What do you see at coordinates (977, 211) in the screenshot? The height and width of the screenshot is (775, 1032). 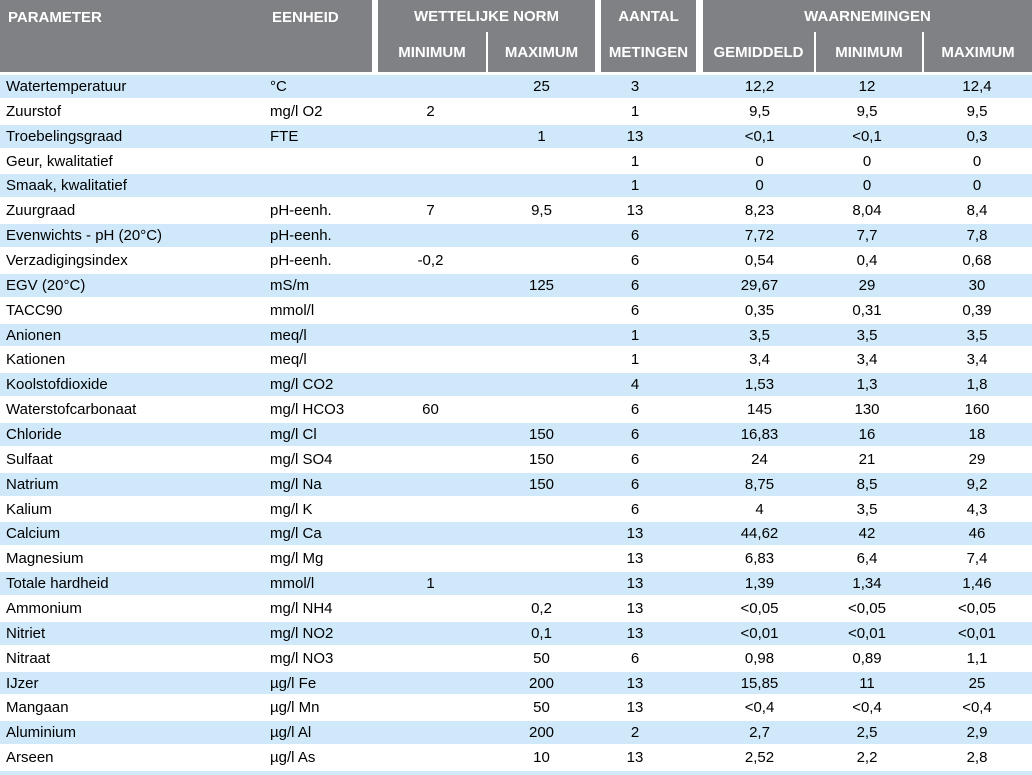 I see `cell-maximum: 8,4` at bounding box center [977, 211].